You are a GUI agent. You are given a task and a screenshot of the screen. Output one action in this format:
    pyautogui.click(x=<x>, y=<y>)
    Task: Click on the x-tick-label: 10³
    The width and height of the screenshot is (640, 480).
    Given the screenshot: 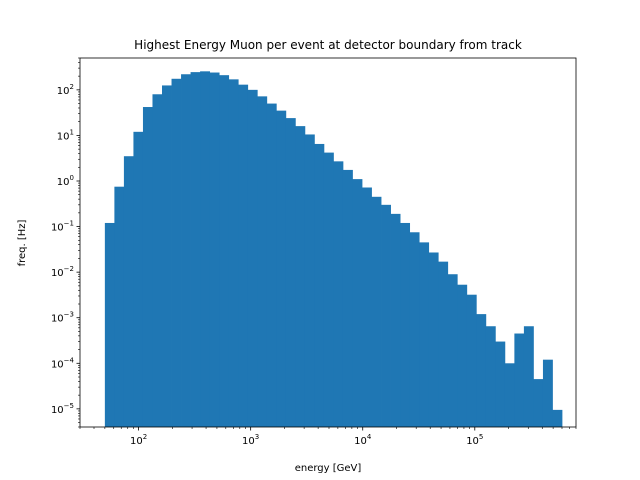 What is the action you would take?
    pyautogui.click(x=250, y=440)
    